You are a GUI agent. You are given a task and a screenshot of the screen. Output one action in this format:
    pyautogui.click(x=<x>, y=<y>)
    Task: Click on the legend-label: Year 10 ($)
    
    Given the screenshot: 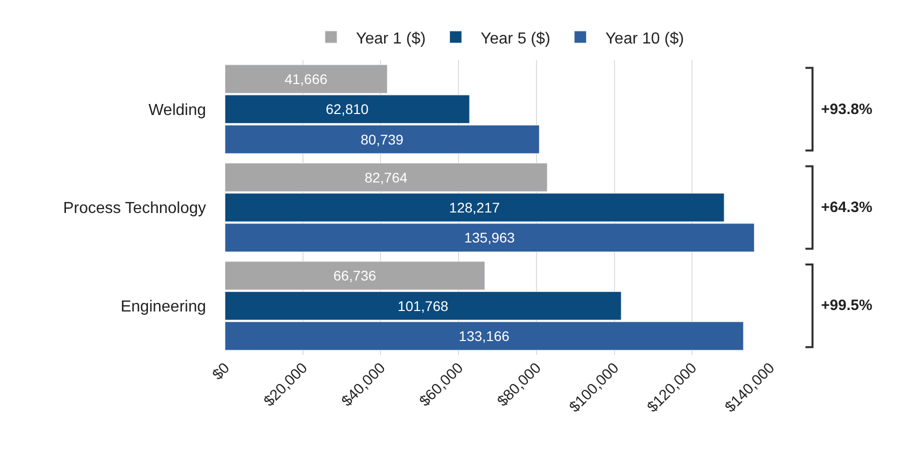 What is the action you would take?
    pyautogui.click(x=644, y=39)
    